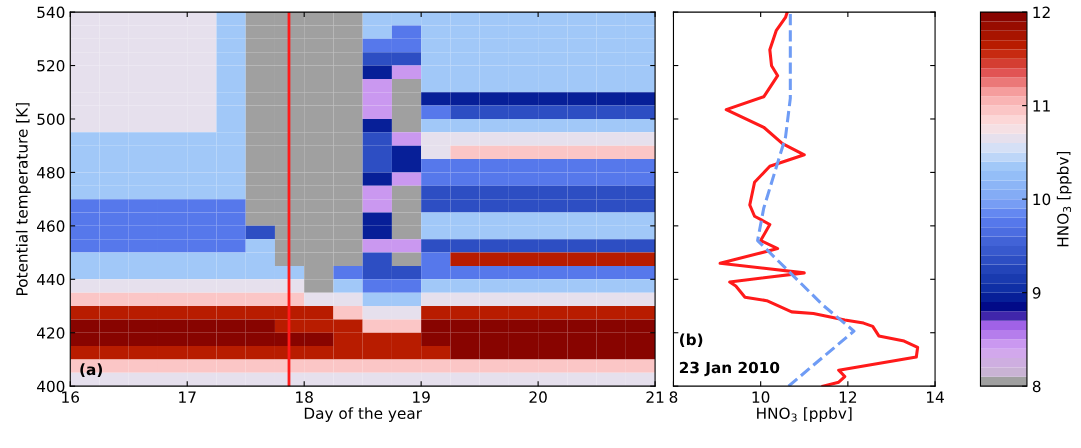 Image resolution: width=1081 pixels, height=448 pixels. I want to click on x-tick-label: 18, so click(304, 397).